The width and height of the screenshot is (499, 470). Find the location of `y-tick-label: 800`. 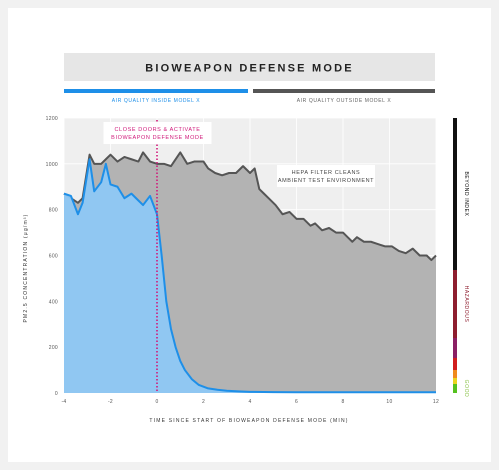

y-tick-label: 800 is located at coordinates (53, 211).